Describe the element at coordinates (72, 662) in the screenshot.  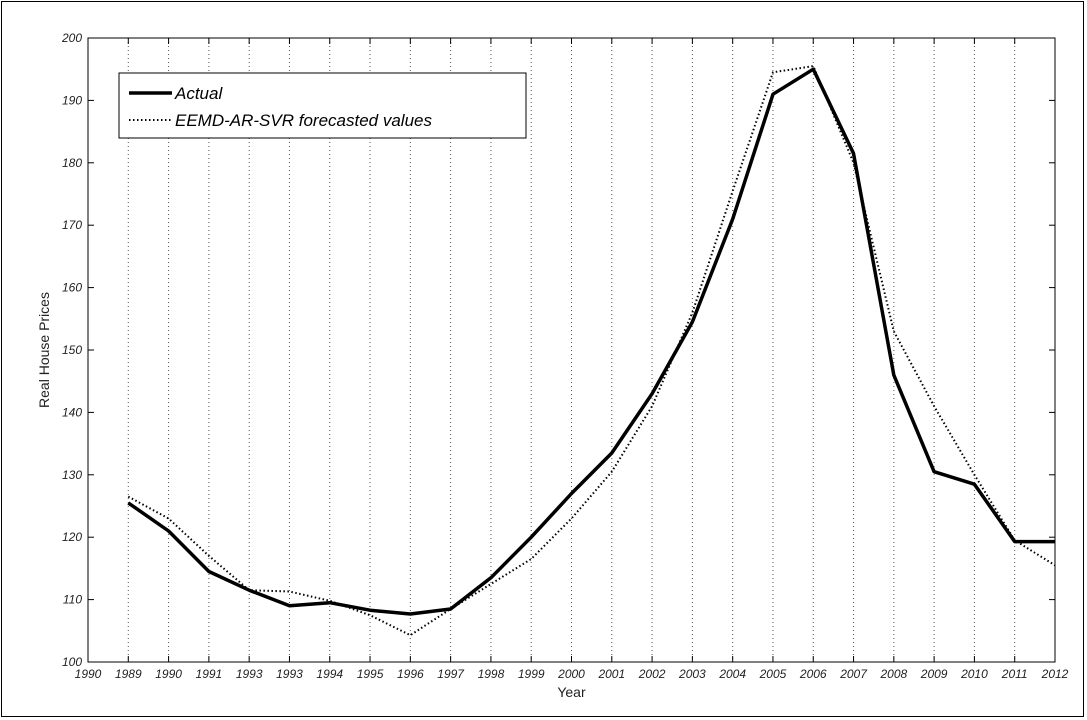
I see `y-tick-label: 100` at that location.